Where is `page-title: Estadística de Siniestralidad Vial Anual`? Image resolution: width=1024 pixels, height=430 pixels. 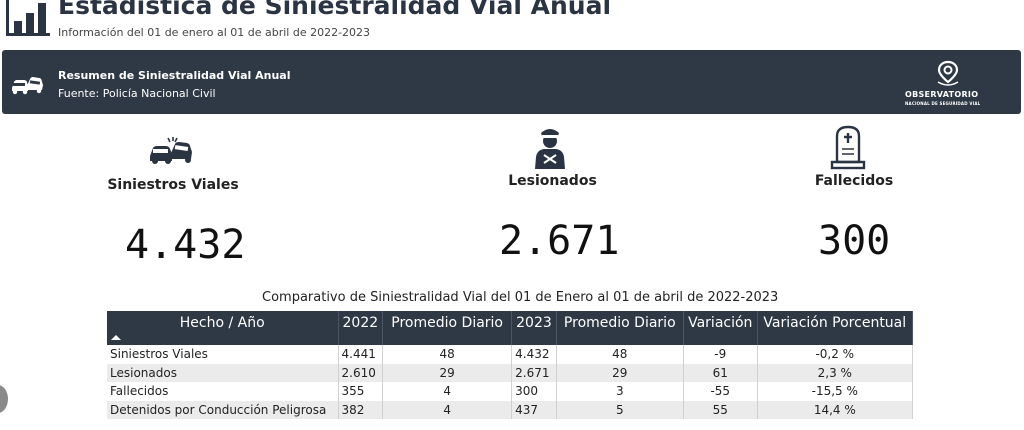
page-title: Estadística de Siniestralidad Vial Anual is located at coordinates (335, 10).